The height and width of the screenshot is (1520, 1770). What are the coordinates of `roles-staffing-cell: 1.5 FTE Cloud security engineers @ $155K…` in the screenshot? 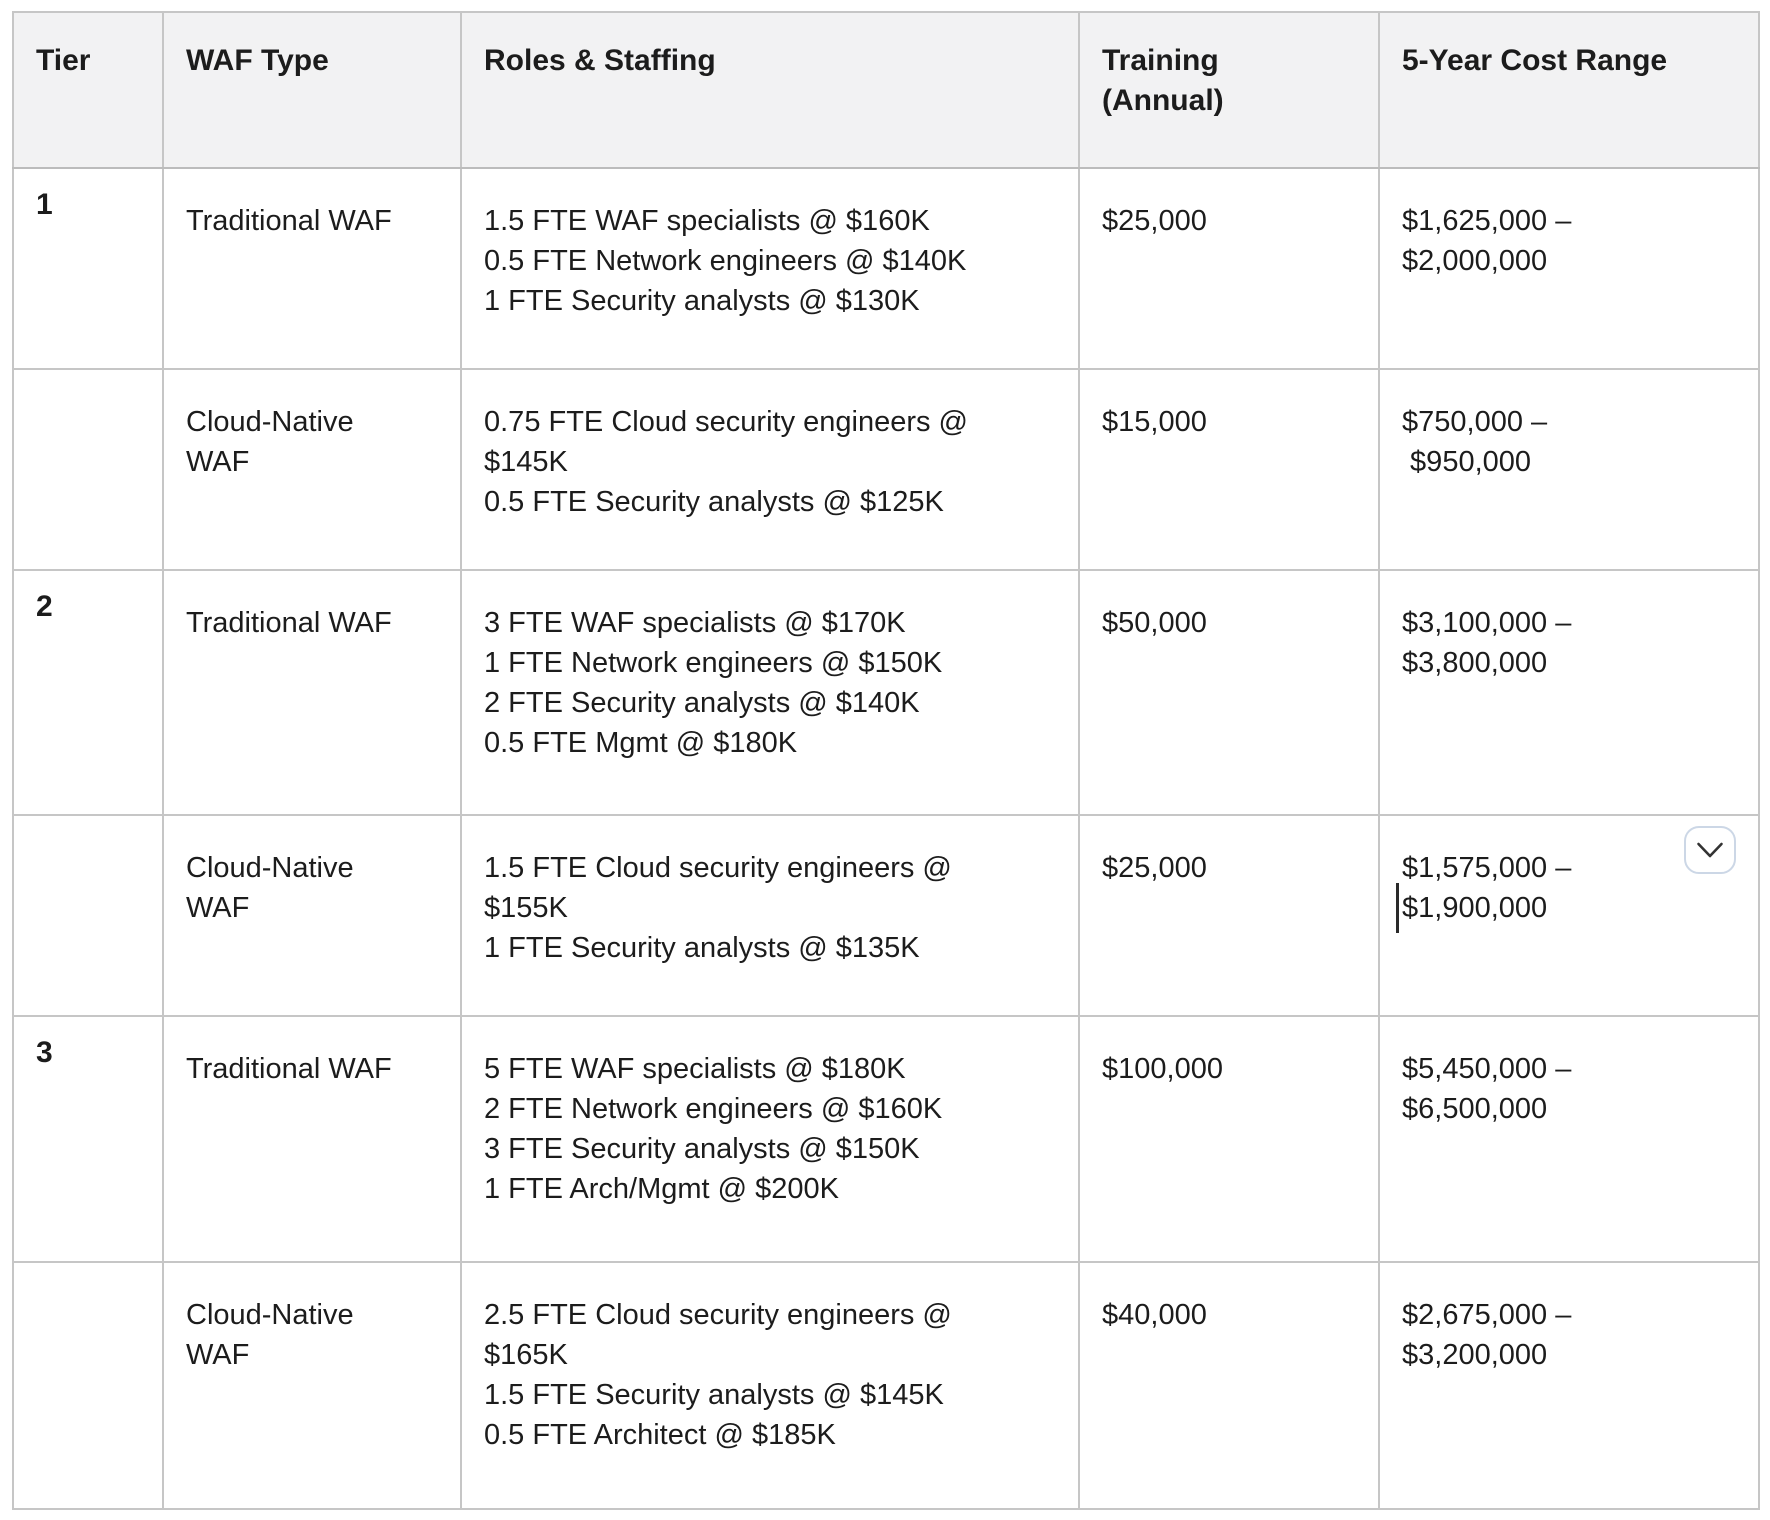 It's located at (770, 915).